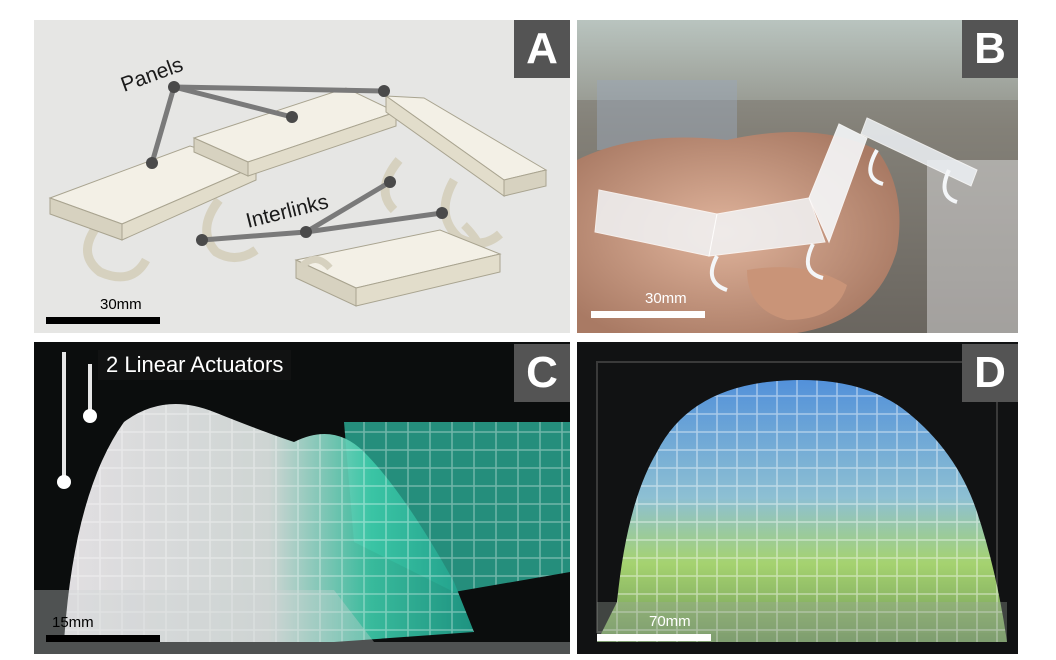  What do you see at coordinates (268, 125) in the screenshot?
I see `panels-callout` at bounding box center [268, 125].